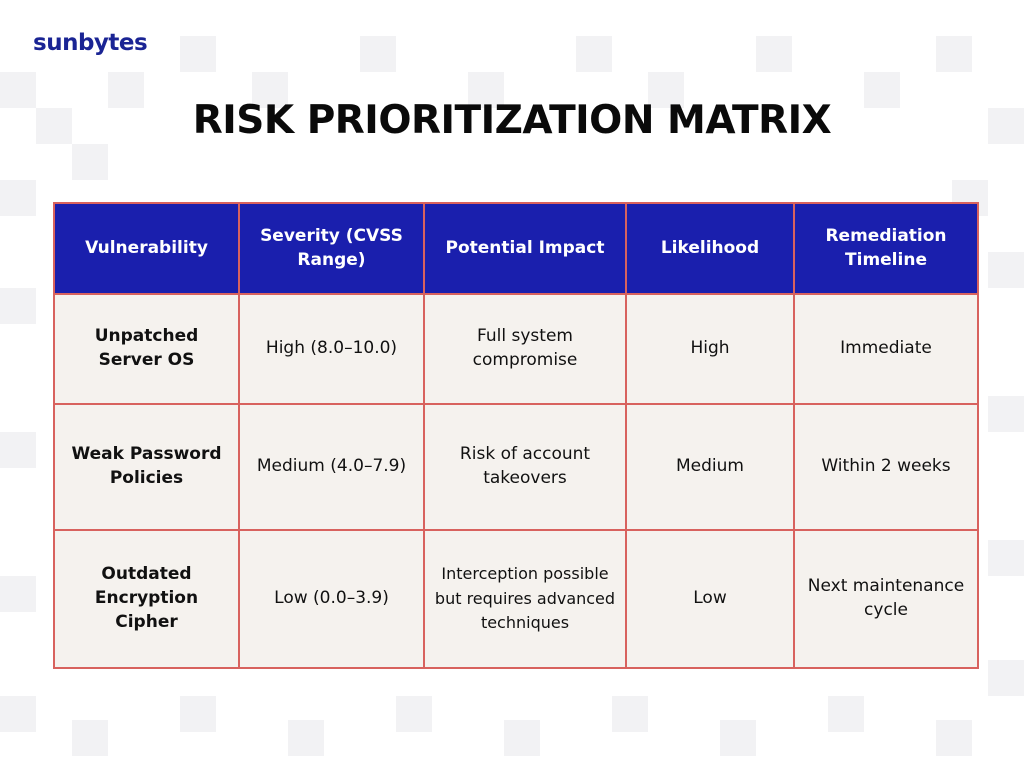 This screenshot has height=768, width=1024. Describe the element at coordinates (710, 349) in the screenshot. I see `cell-likelihood: High` at that location.